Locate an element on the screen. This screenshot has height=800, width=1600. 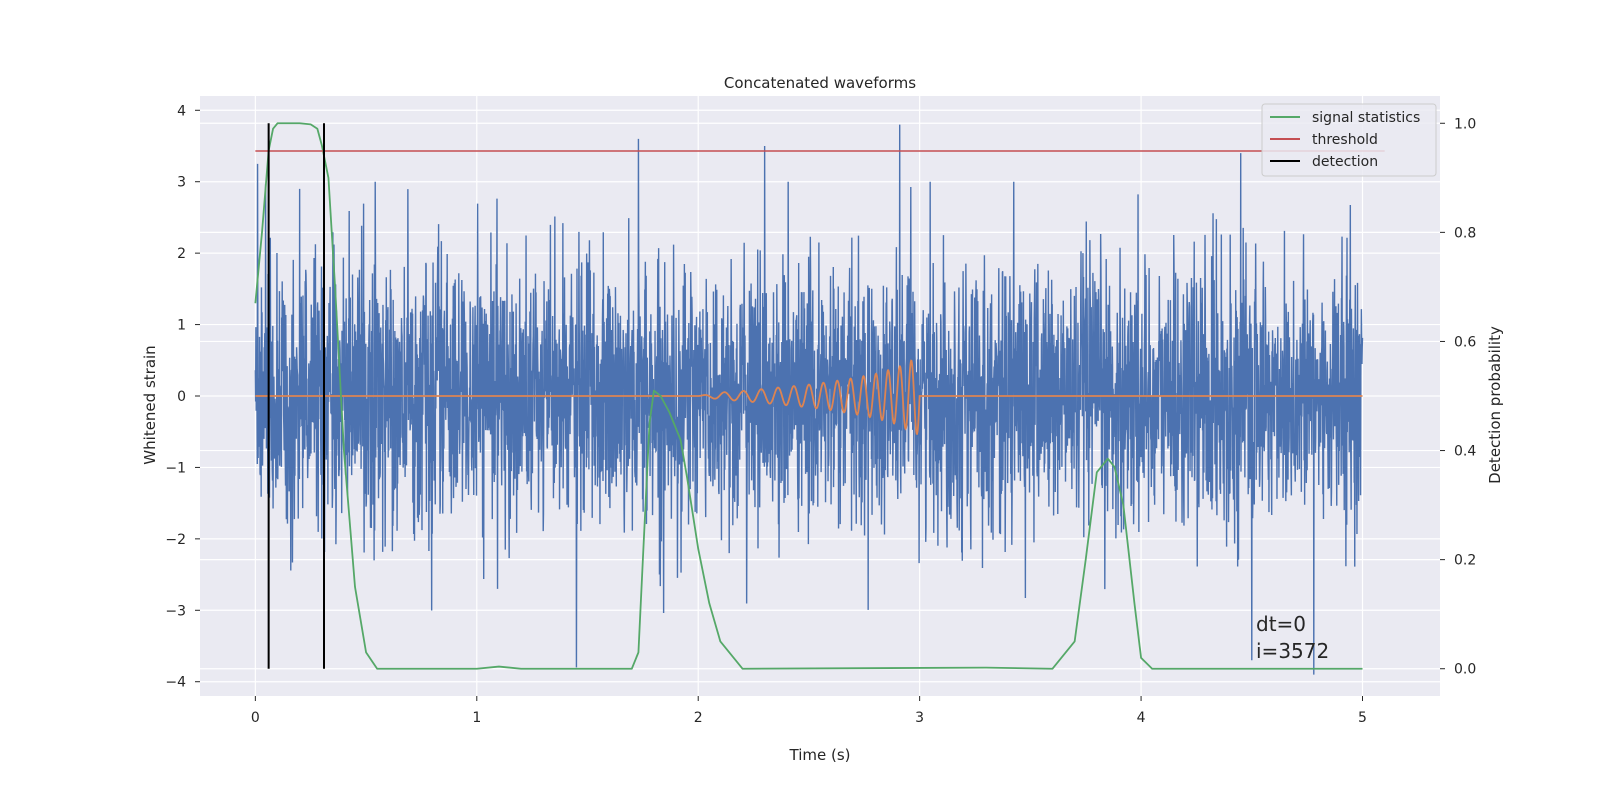
y-tick-label: −3 is located at coordinates (175, 611).